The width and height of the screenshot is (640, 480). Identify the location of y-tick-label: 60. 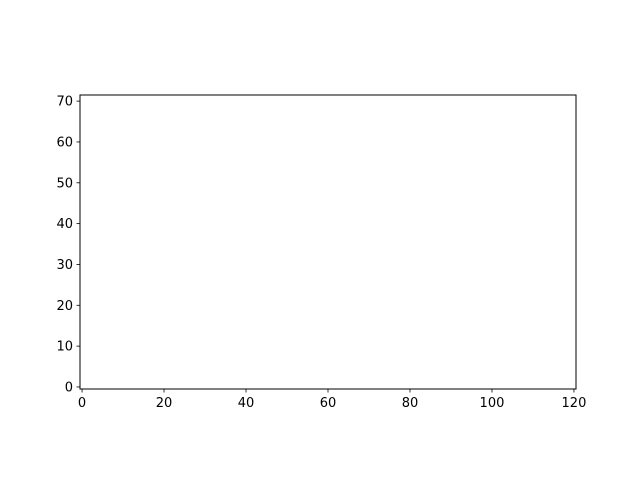
(64, 142).